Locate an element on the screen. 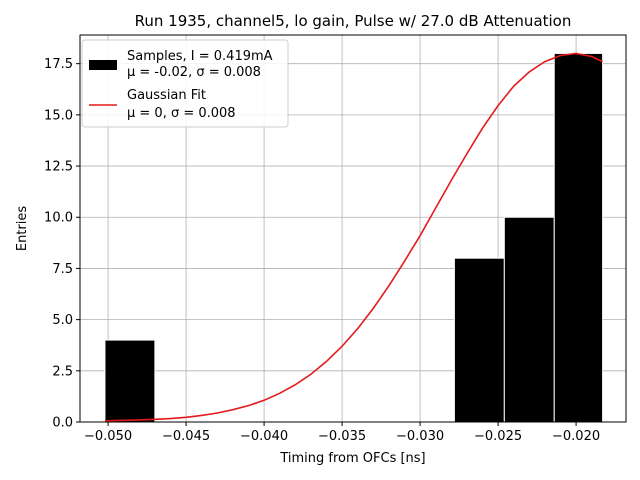  x-tick-label: −0.045 is located at coordinates (186, 436).